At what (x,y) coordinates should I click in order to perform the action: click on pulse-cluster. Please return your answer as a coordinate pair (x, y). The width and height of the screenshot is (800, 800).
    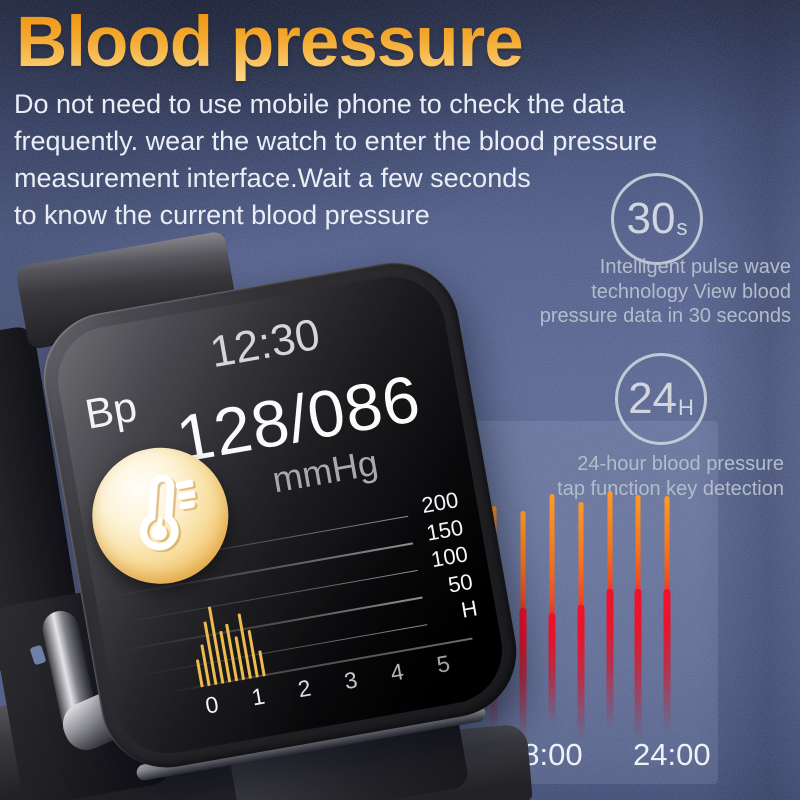
    Looking at the image, I should click on (226, 643).